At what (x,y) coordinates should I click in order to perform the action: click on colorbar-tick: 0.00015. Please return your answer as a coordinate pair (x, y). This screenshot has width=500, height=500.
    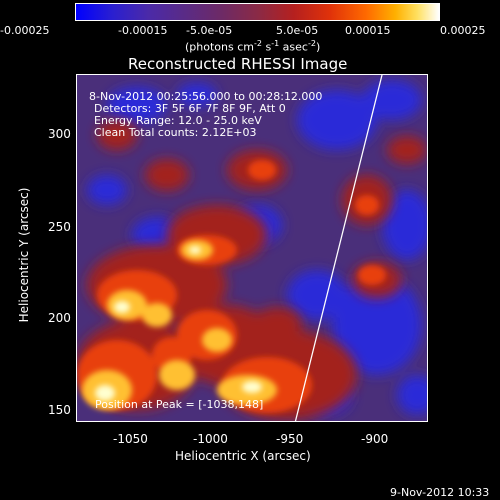
    Looking at the image, I should click on (368, 30).